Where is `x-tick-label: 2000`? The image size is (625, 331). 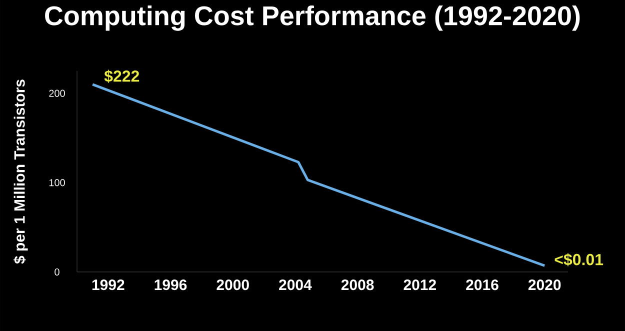
x-tick-label: 2000 is located at coordinates (232, 285).